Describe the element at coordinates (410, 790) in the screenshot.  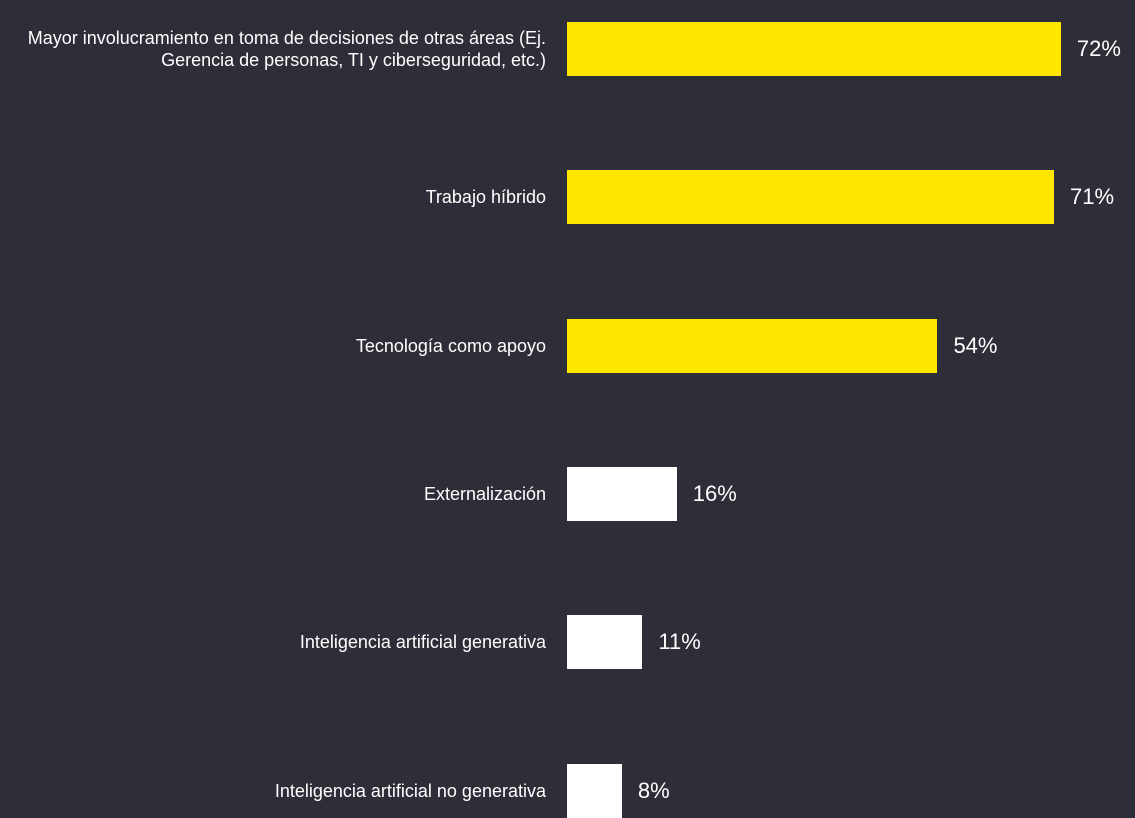
I see `category-label: Inteligencia artificial no generativa` at that location.